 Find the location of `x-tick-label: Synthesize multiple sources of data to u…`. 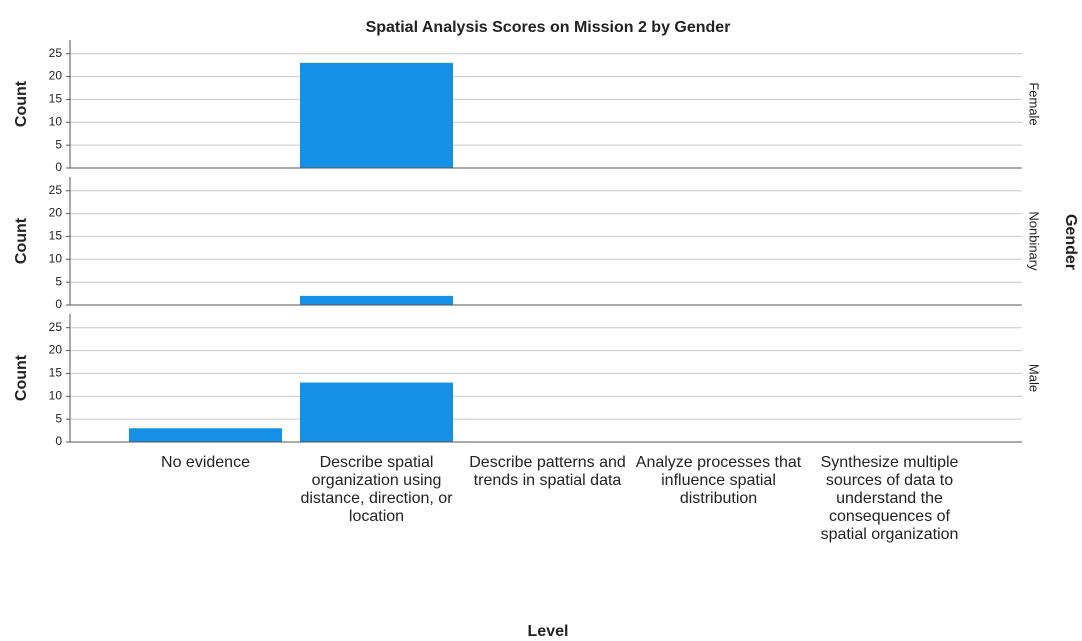

x-tick-label: Synthesize multiple sources of data to u… is located at coordinates (889, 498).